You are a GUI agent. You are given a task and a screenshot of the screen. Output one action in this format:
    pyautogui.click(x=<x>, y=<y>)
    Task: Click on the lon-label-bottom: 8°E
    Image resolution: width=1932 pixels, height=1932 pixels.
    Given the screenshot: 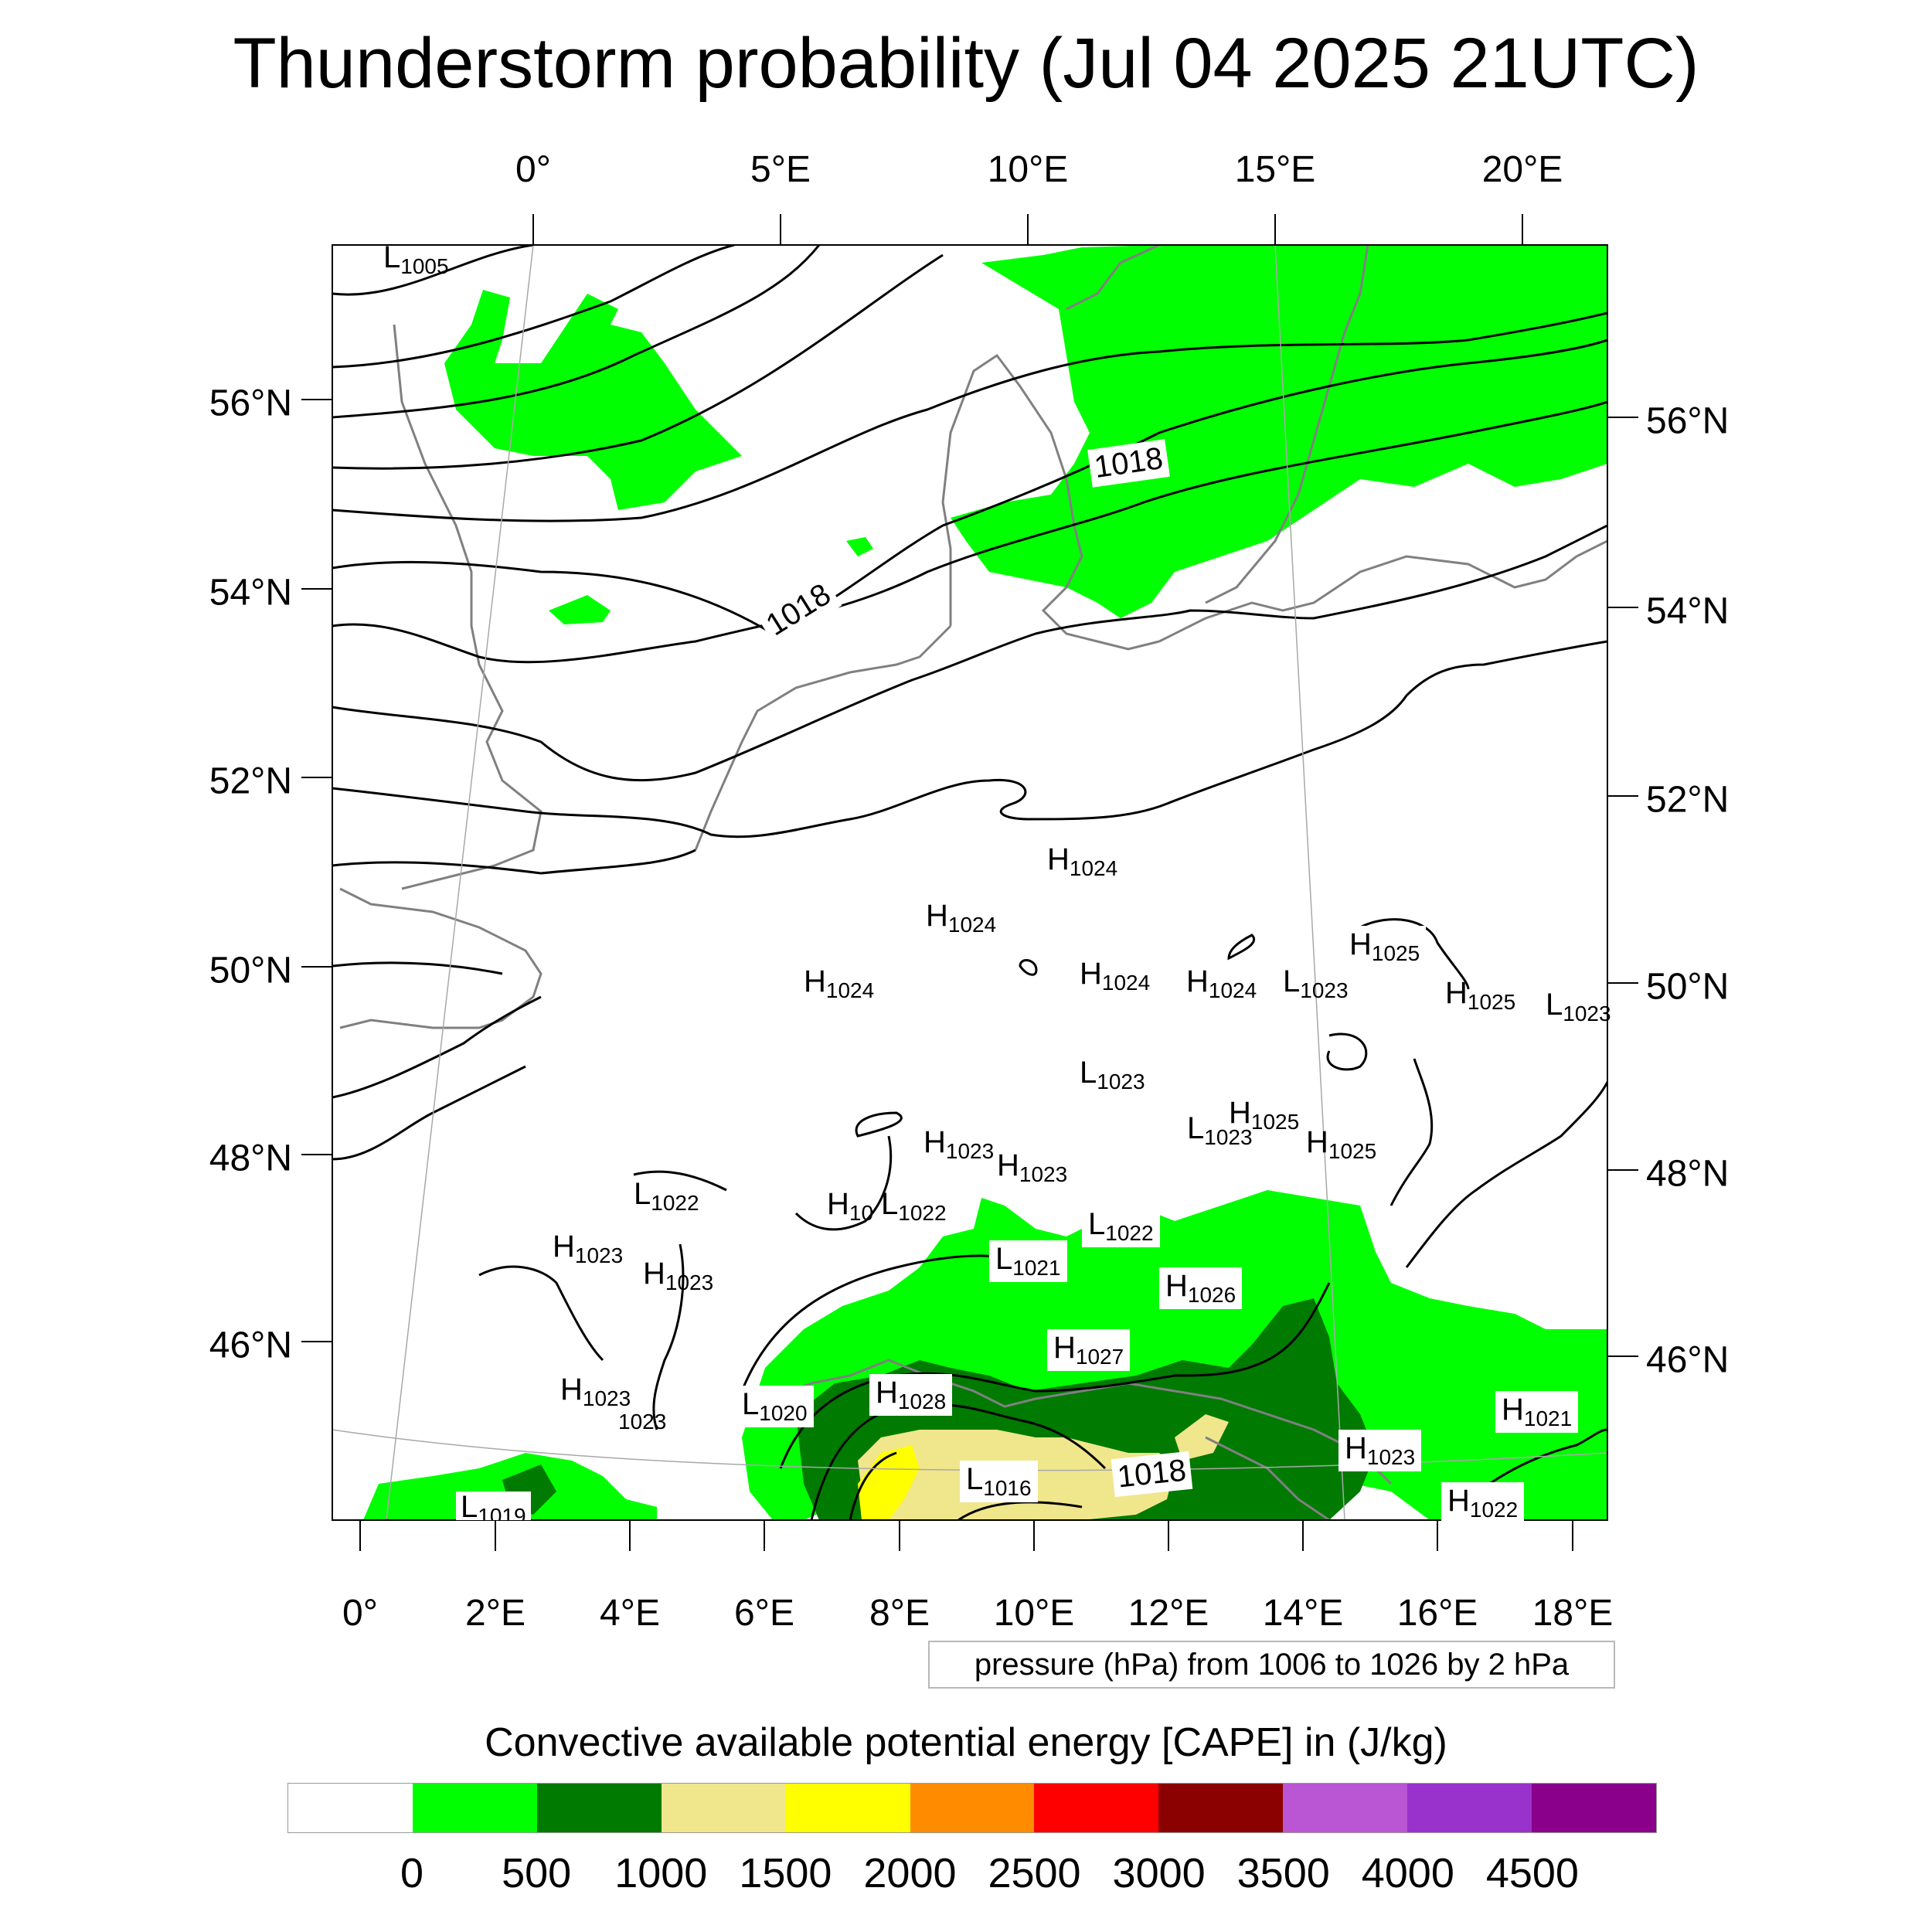 What is the action you would take?
    pyautogui.click(x=900, y=1614)
    